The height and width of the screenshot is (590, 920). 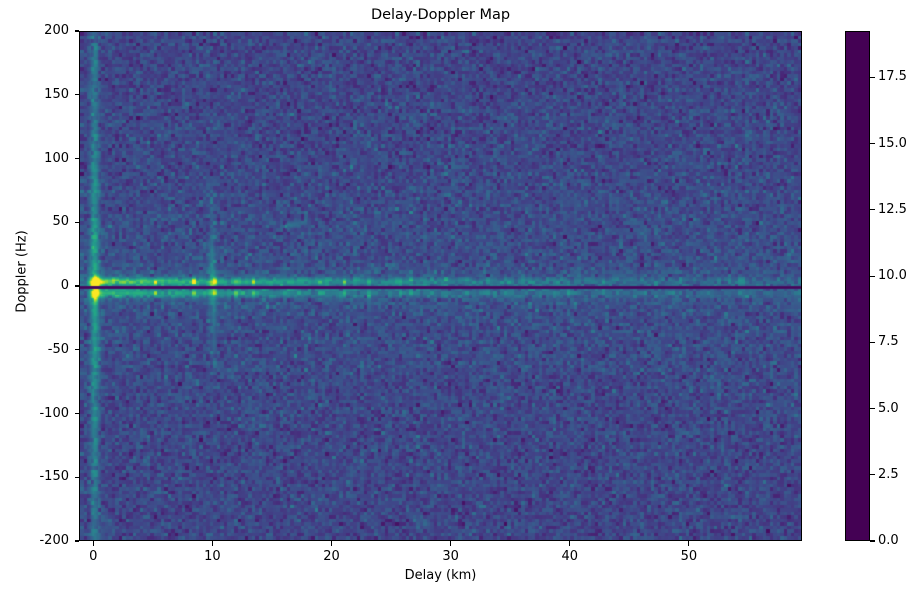 I want to click on x-tick-label: 10, so click(x=212, y=556).